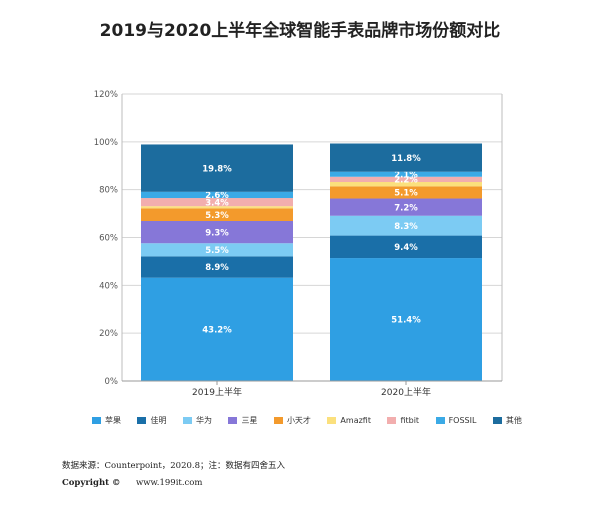  Describe the element at coordinates (112, 382) in the screenshot. I see `y-tick-label: 0%` at that location.